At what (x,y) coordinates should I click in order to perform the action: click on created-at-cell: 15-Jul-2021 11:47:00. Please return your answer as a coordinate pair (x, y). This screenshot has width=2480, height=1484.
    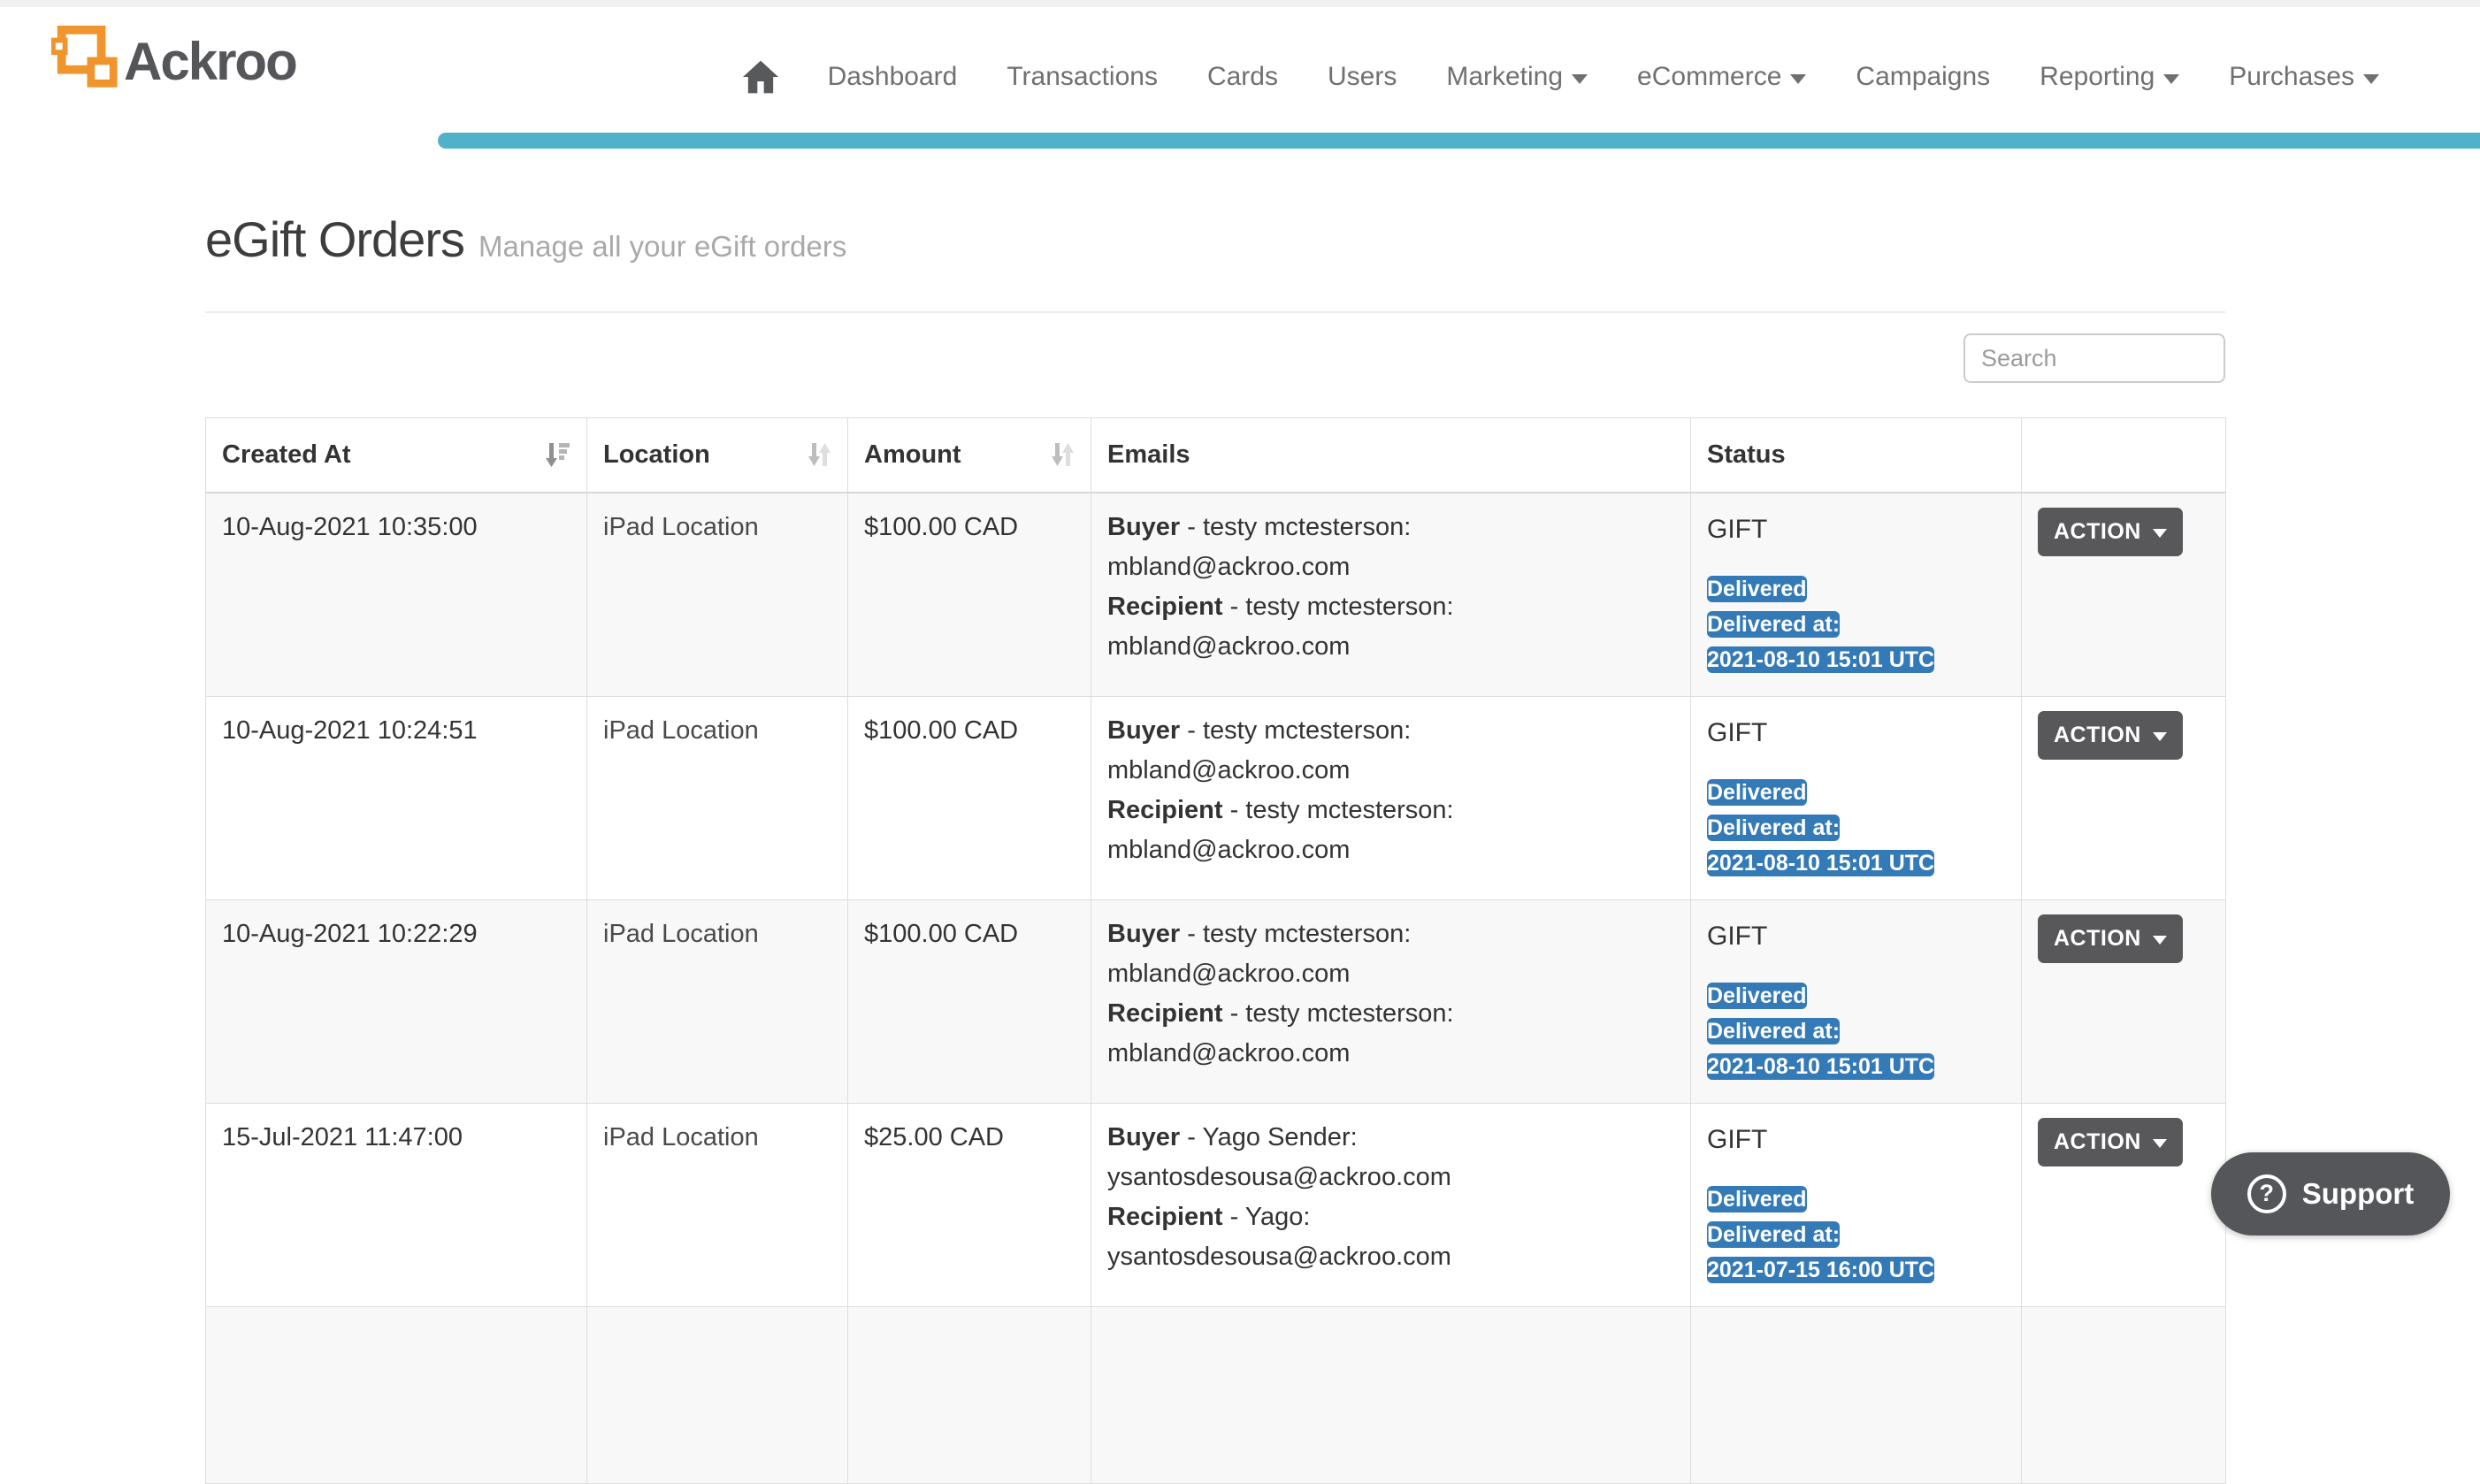
    Looking at the image, I should click on (396, 1204).